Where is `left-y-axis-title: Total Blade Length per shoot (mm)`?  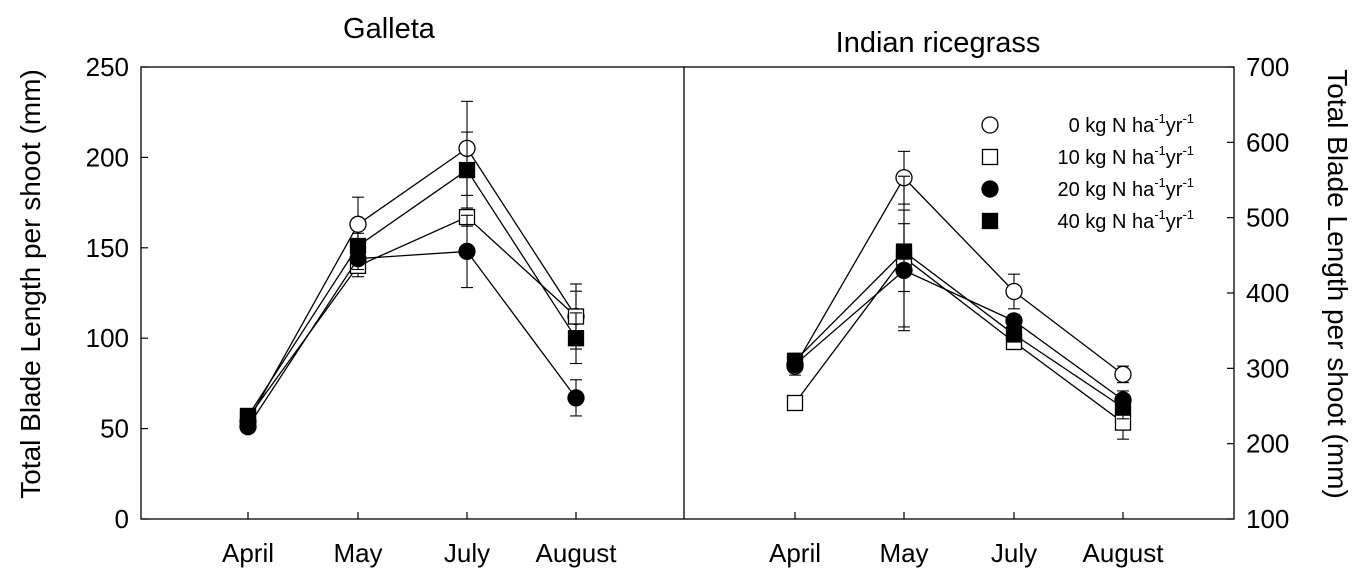
left-y-axis-title: Total Blade Length per shoot (mm) is located at coordinates (30, 284).